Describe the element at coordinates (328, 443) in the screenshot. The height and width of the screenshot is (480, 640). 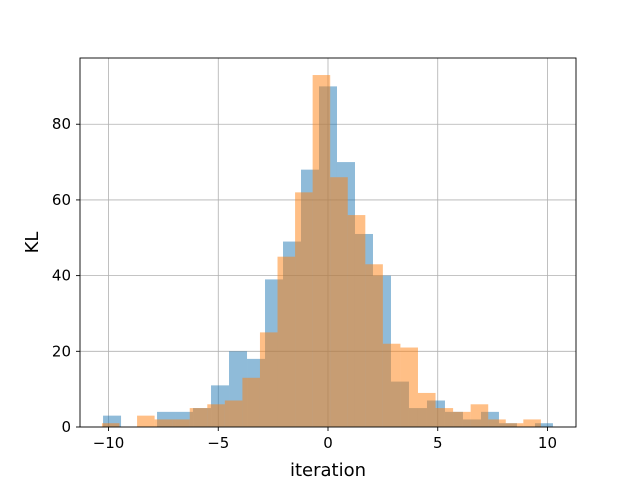
I see `x-tick-label: 0` at that location.